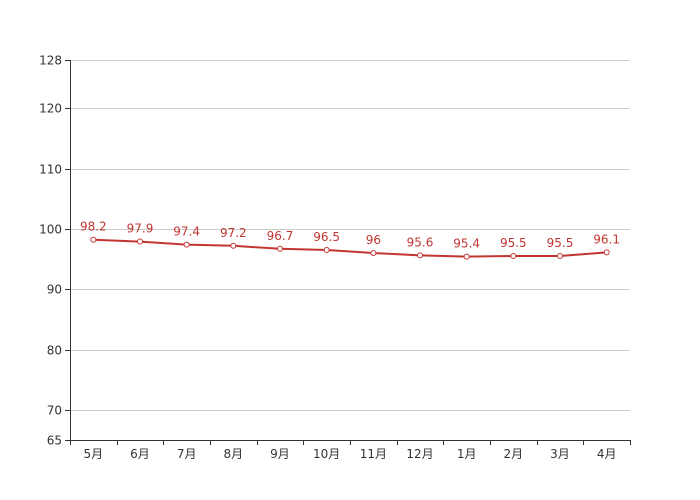 This screenshot has height=500, width=700. I want to click on y-axis-tick-labels: 65 70 80 90 100 110 120 128, so click(50, 251).